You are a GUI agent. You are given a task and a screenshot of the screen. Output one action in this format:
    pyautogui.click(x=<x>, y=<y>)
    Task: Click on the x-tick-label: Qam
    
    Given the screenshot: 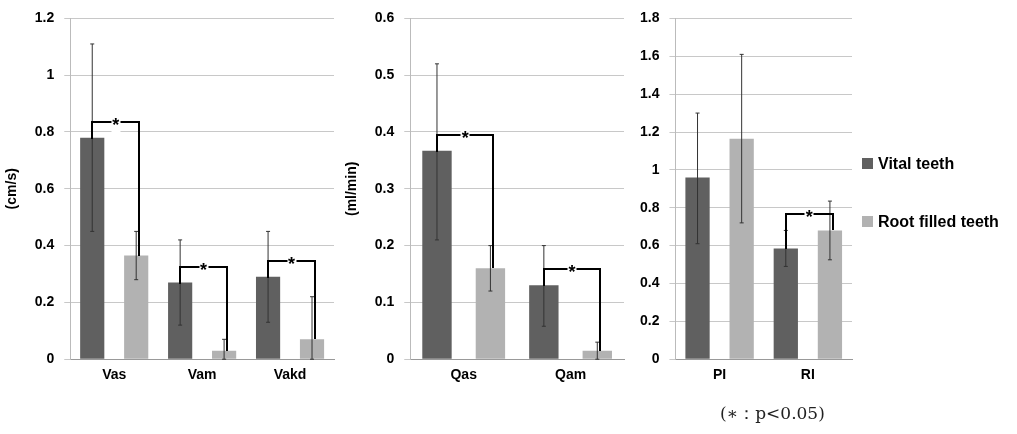 What is the action you would take?
    pyautogui.click(x=571, y=374)
    